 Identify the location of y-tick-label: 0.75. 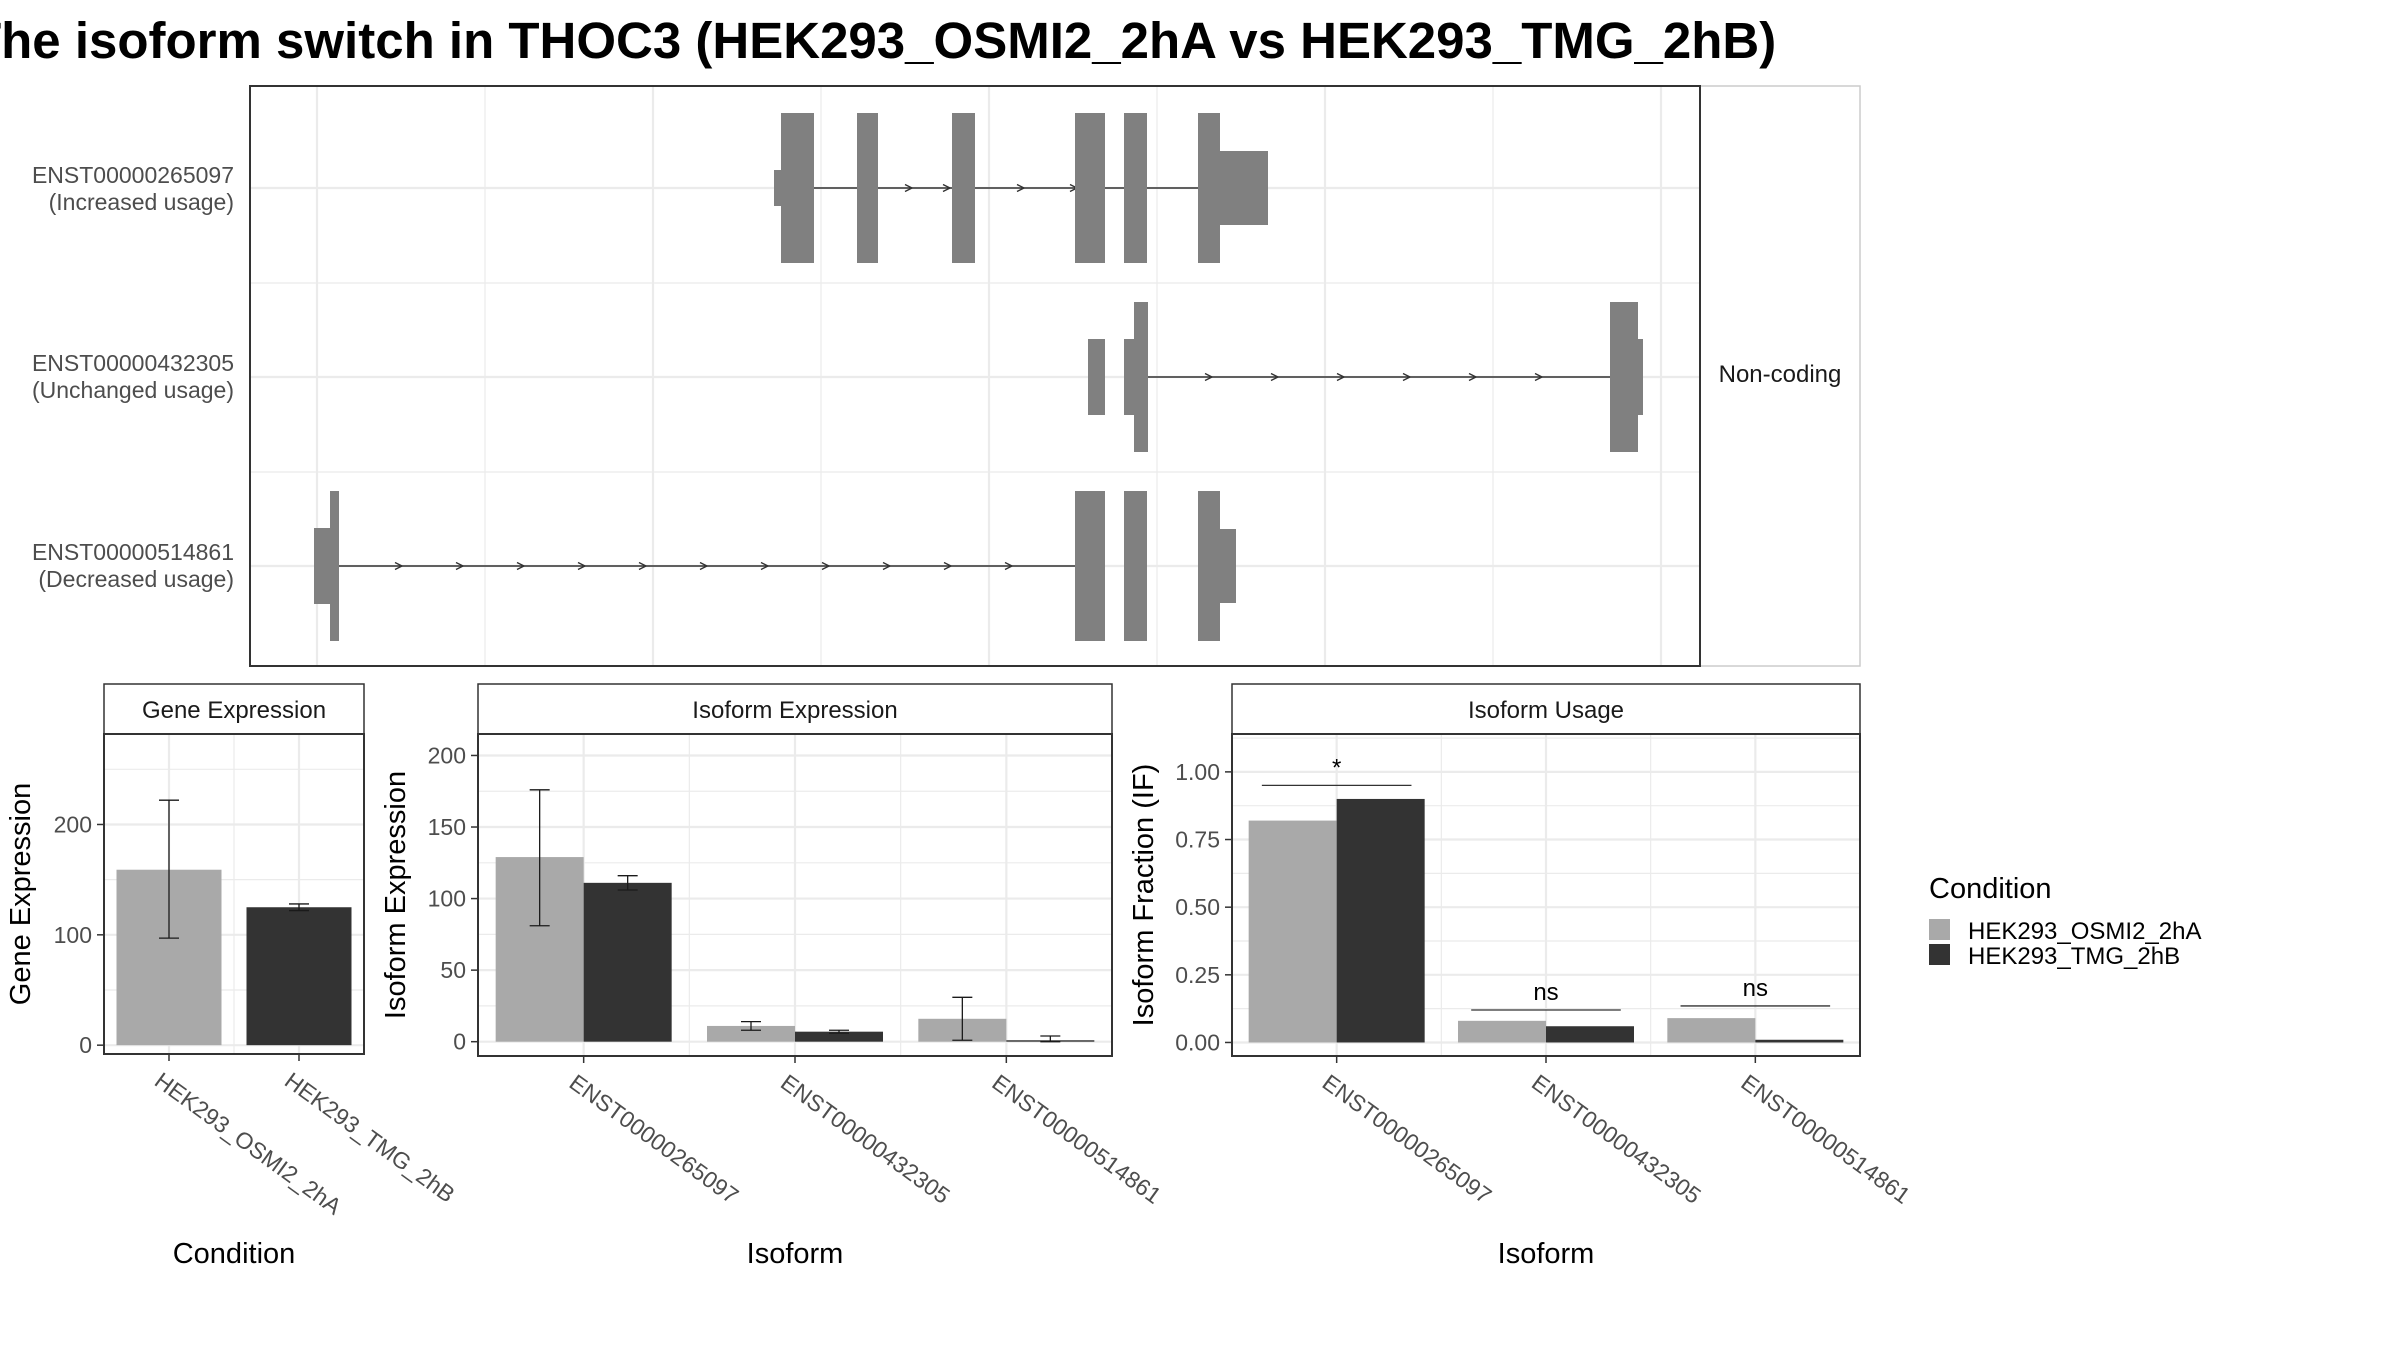
(1197, 840).